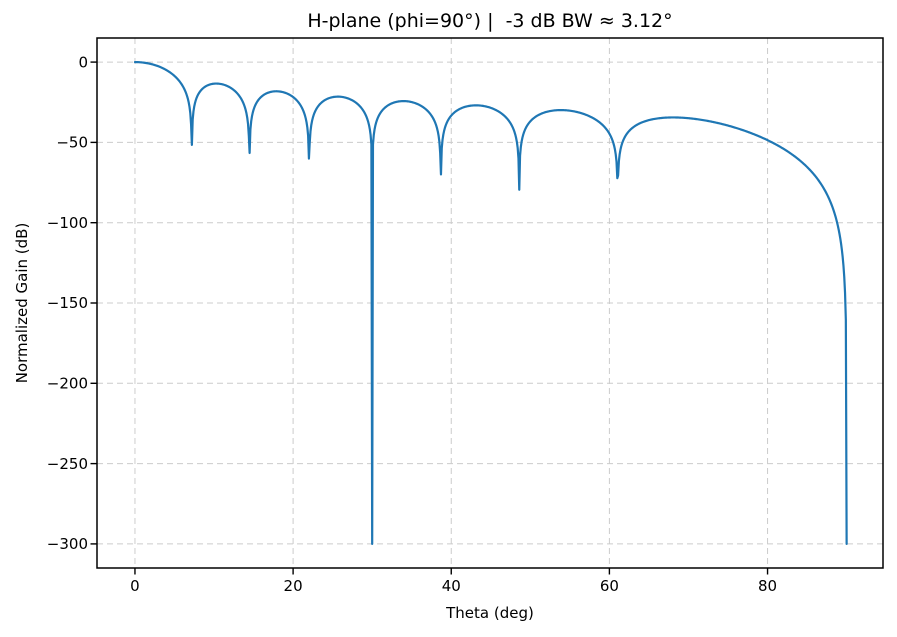 Image resolution: width=897 pixels, height=637 pixels. I want to click on y-tick-label: −300, so click(67, 544).